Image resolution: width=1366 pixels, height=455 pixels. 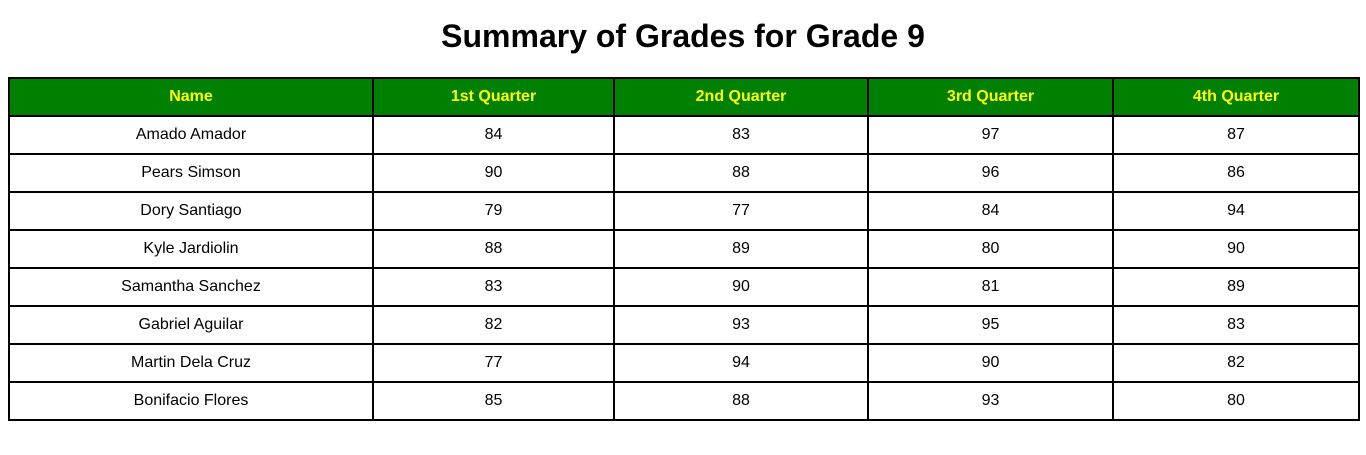 I want to click on table-row: Amado Amador 84 83 97 87, so click(x=684, y=135).